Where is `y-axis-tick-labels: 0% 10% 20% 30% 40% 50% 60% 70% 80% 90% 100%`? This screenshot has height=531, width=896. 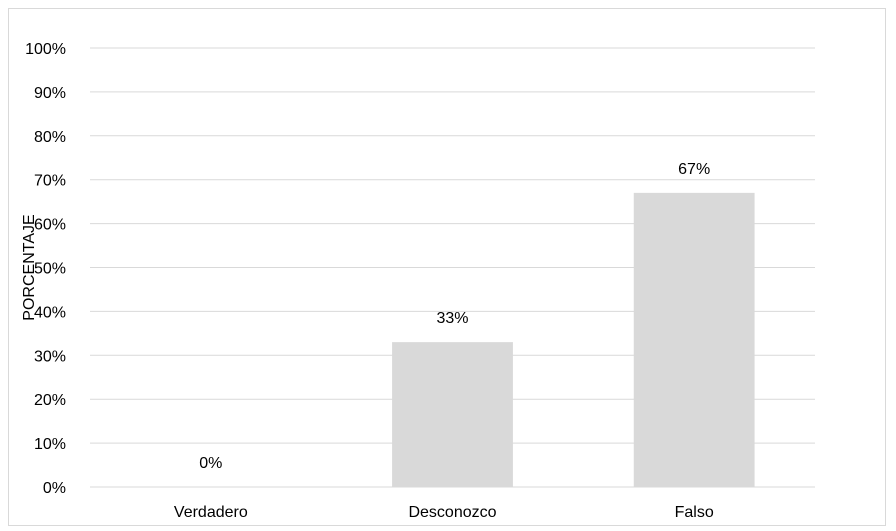
y-axis-tick-labels: 0% 10% 20% 30% 40% 50% 60% 70% 80% 90% 100% is located at coordinates (45, 269).